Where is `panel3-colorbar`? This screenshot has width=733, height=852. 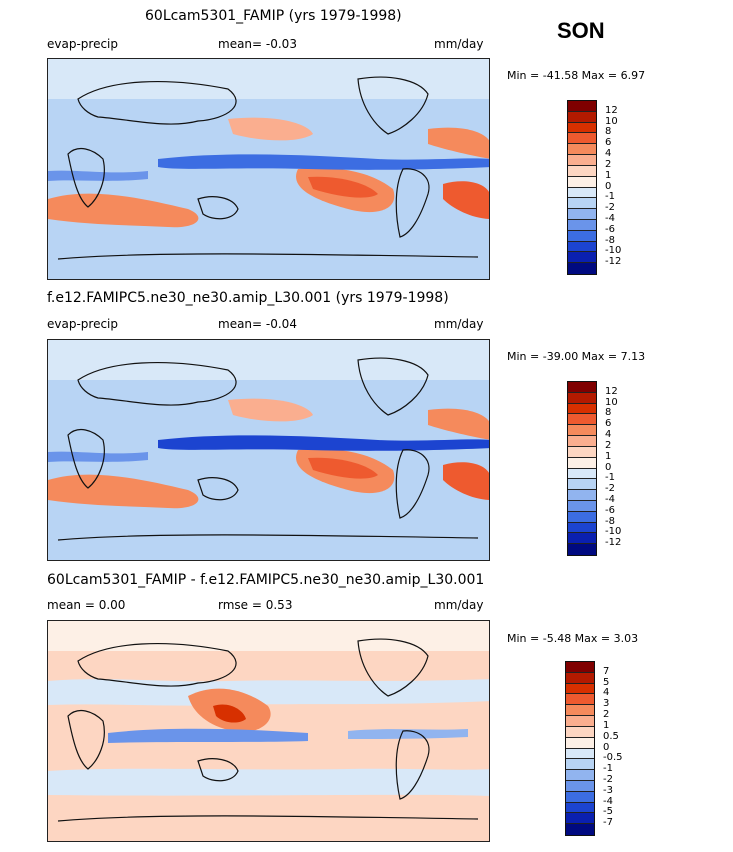
panel3-colorbar is located at coordinates (580, 748).